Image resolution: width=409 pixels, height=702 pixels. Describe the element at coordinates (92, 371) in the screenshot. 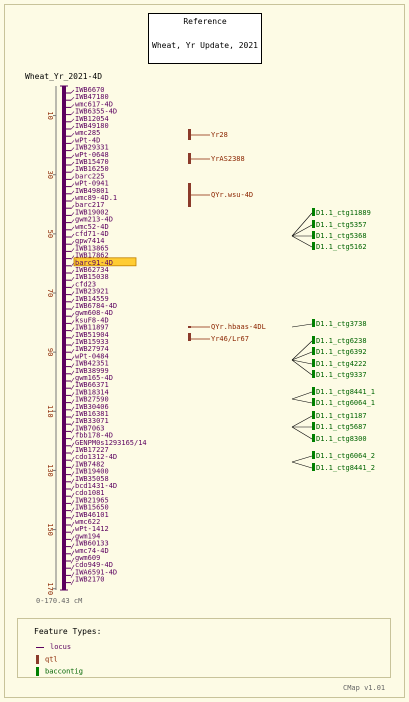

I see `locus-label: IWB38999` at that location.